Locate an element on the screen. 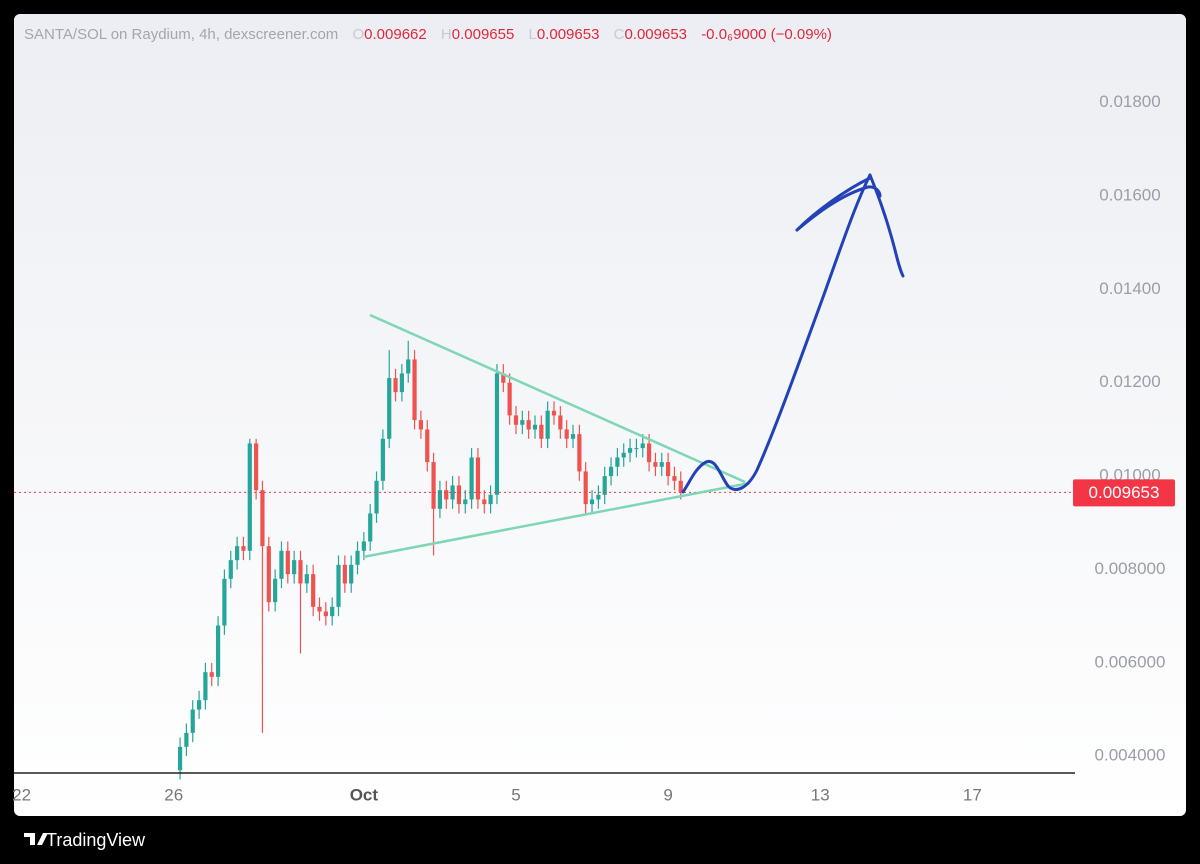 The height and width of the screenshot is (864, 1200). x-tick-label: 5 is located at coordinates (515, 794).